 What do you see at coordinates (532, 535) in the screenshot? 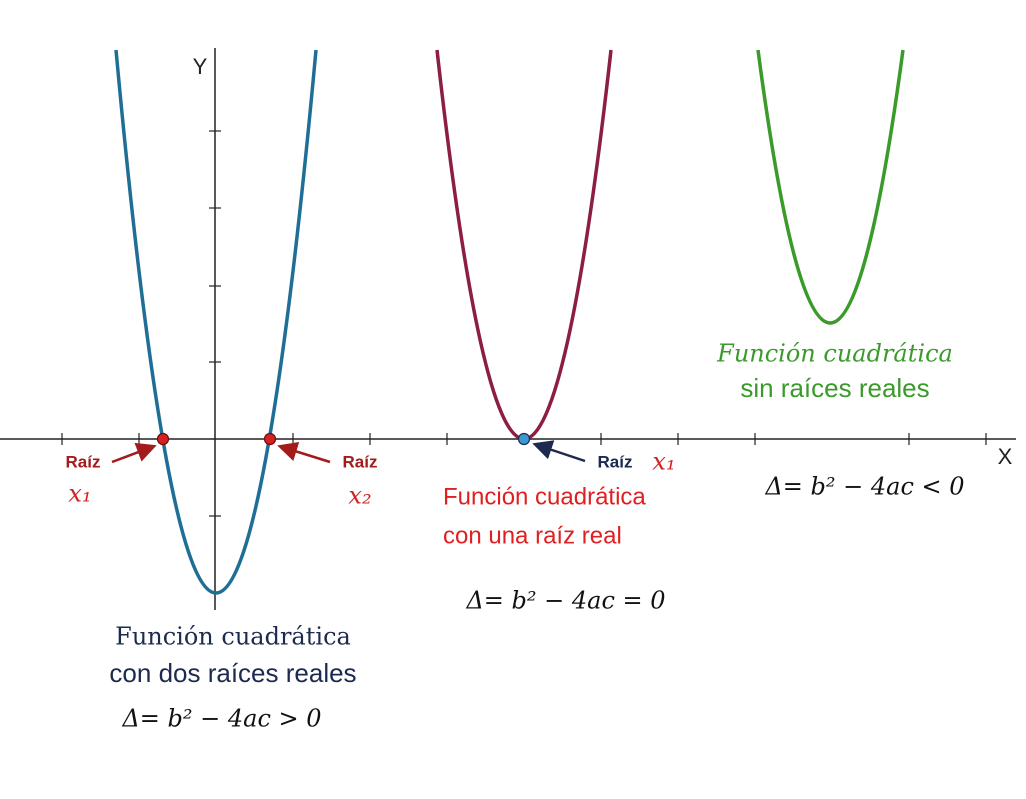
I see `curve-title: con una raíz real` at bounding box center [532, 535].